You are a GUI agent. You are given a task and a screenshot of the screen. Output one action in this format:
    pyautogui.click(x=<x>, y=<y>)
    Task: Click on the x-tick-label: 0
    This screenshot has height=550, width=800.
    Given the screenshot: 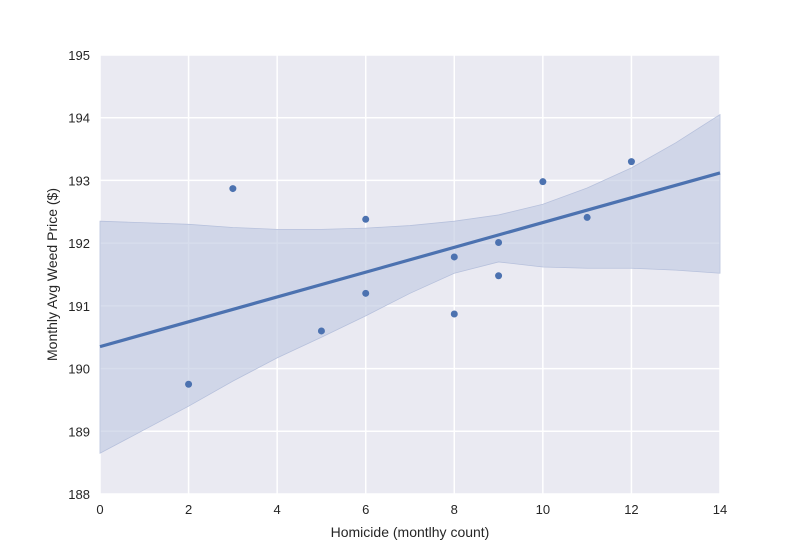 What is the action you would take?
    pyautogui.click(x=99, y=509)
    